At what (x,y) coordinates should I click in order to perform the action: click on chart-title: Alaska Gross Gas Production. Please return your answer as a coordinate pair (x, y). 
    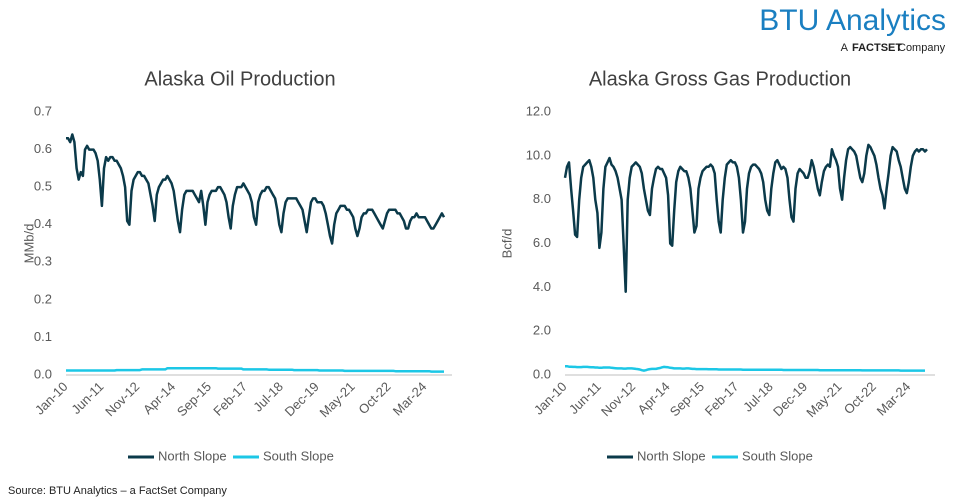
    Looking at the image, I should click on (720, 79).